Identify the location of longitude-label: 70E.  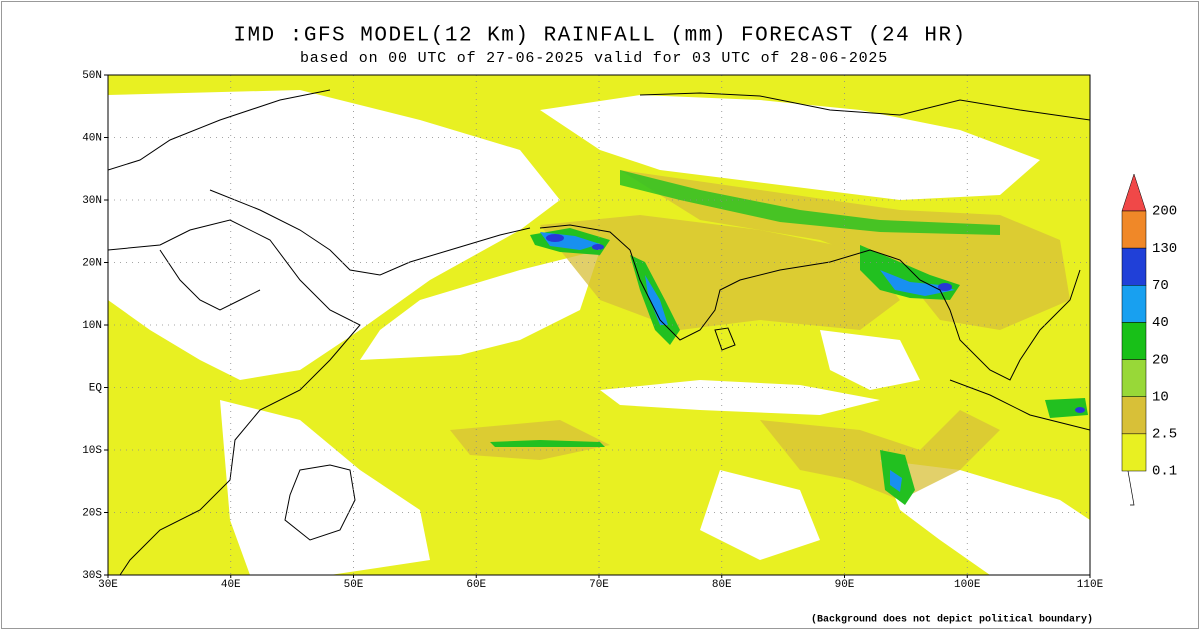
(599, 585).